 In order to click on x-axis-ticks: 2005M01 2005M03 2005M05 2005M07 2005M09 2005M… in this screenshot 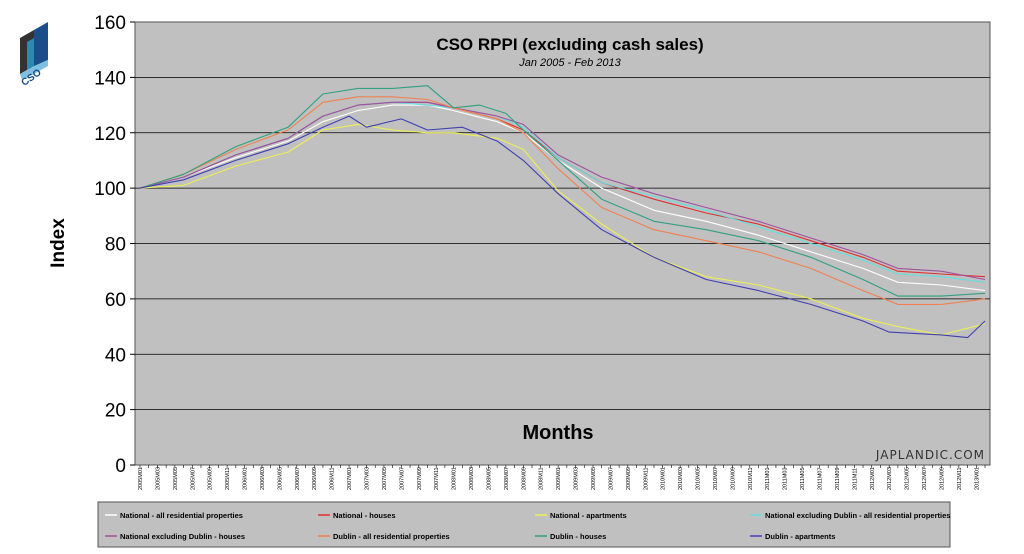, I will do `click(562, 477)`.